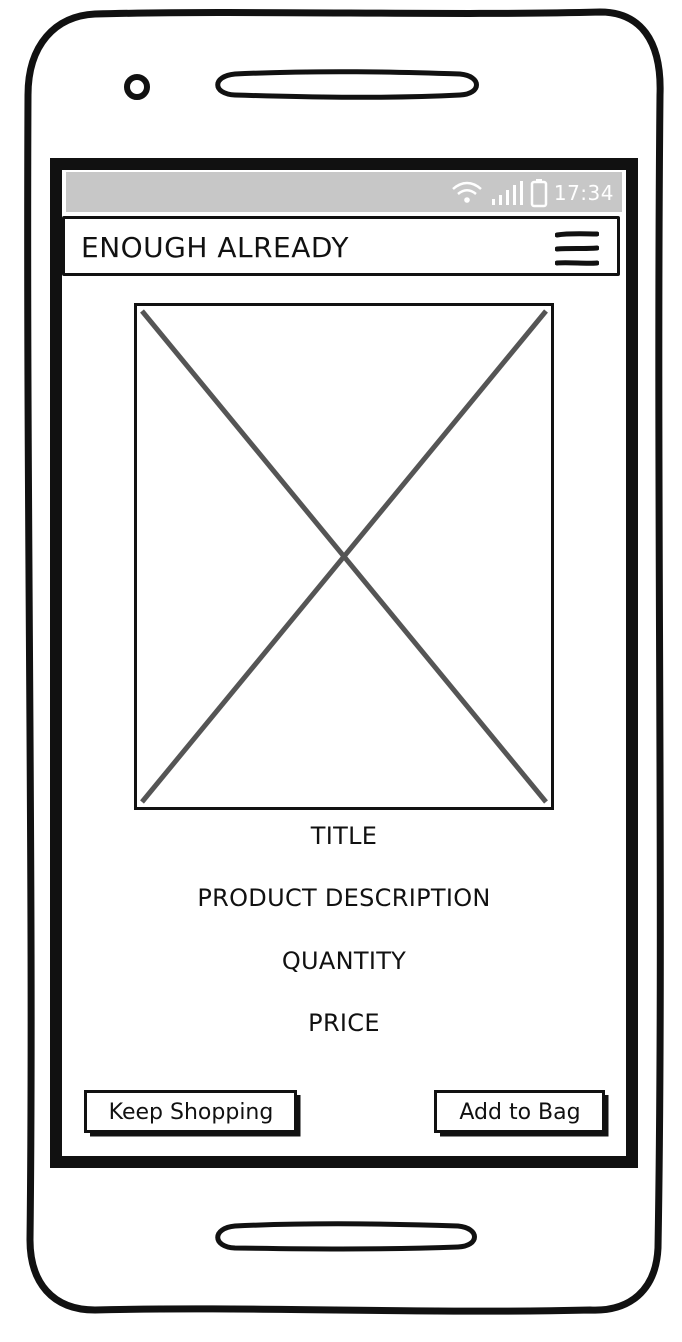  I want to click on hamburger-menu-icon, so click(577, 249).